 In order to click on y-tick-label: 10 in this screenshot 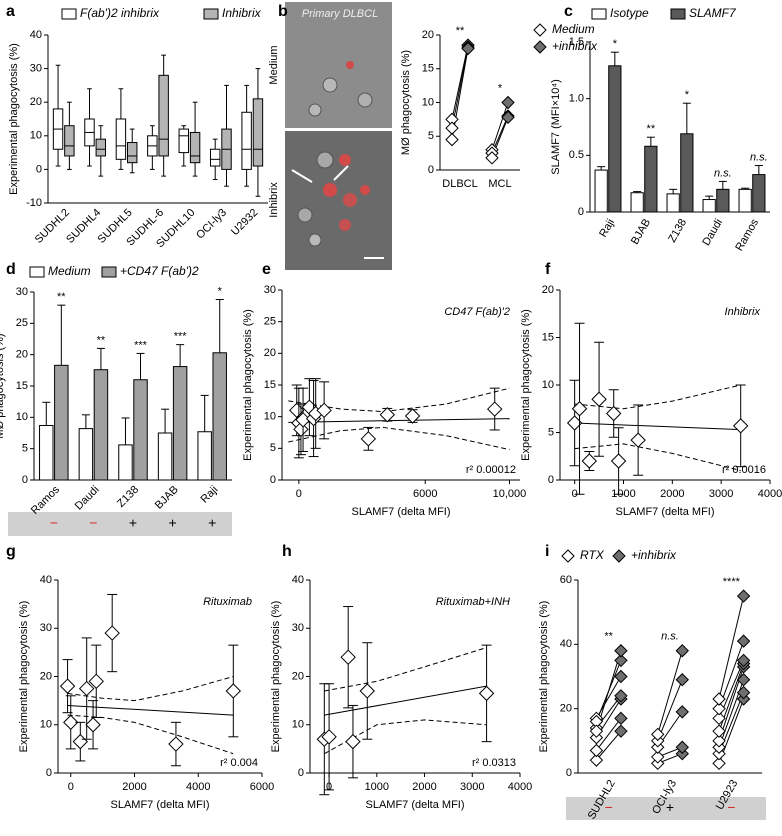, I will do `click(46, 725)`.